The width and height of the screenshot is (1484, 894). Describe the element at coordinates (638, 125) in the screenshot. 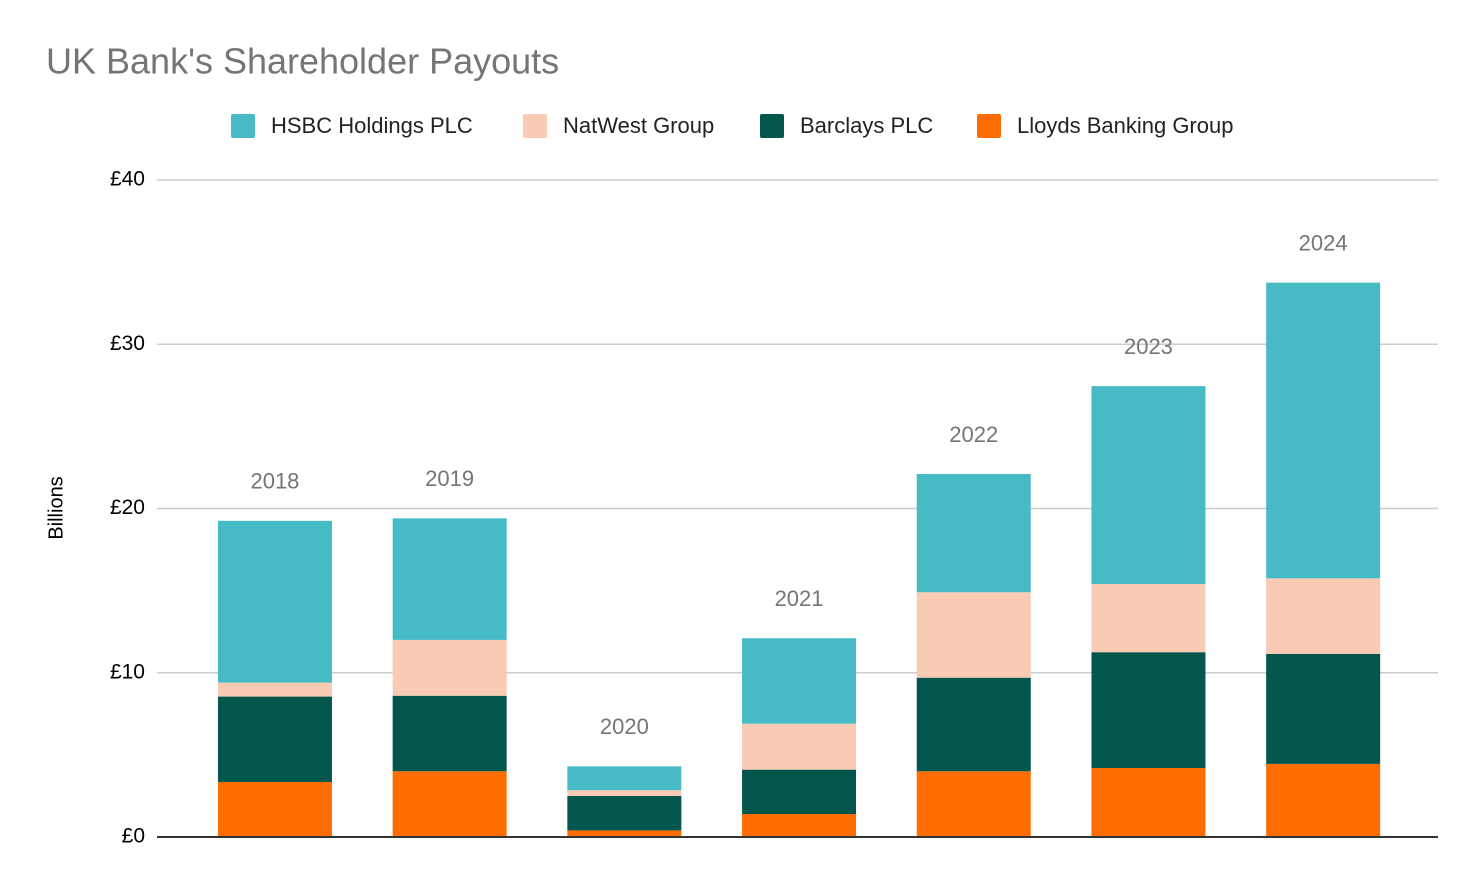

I see `legend-label: NatWest Group` at that location.